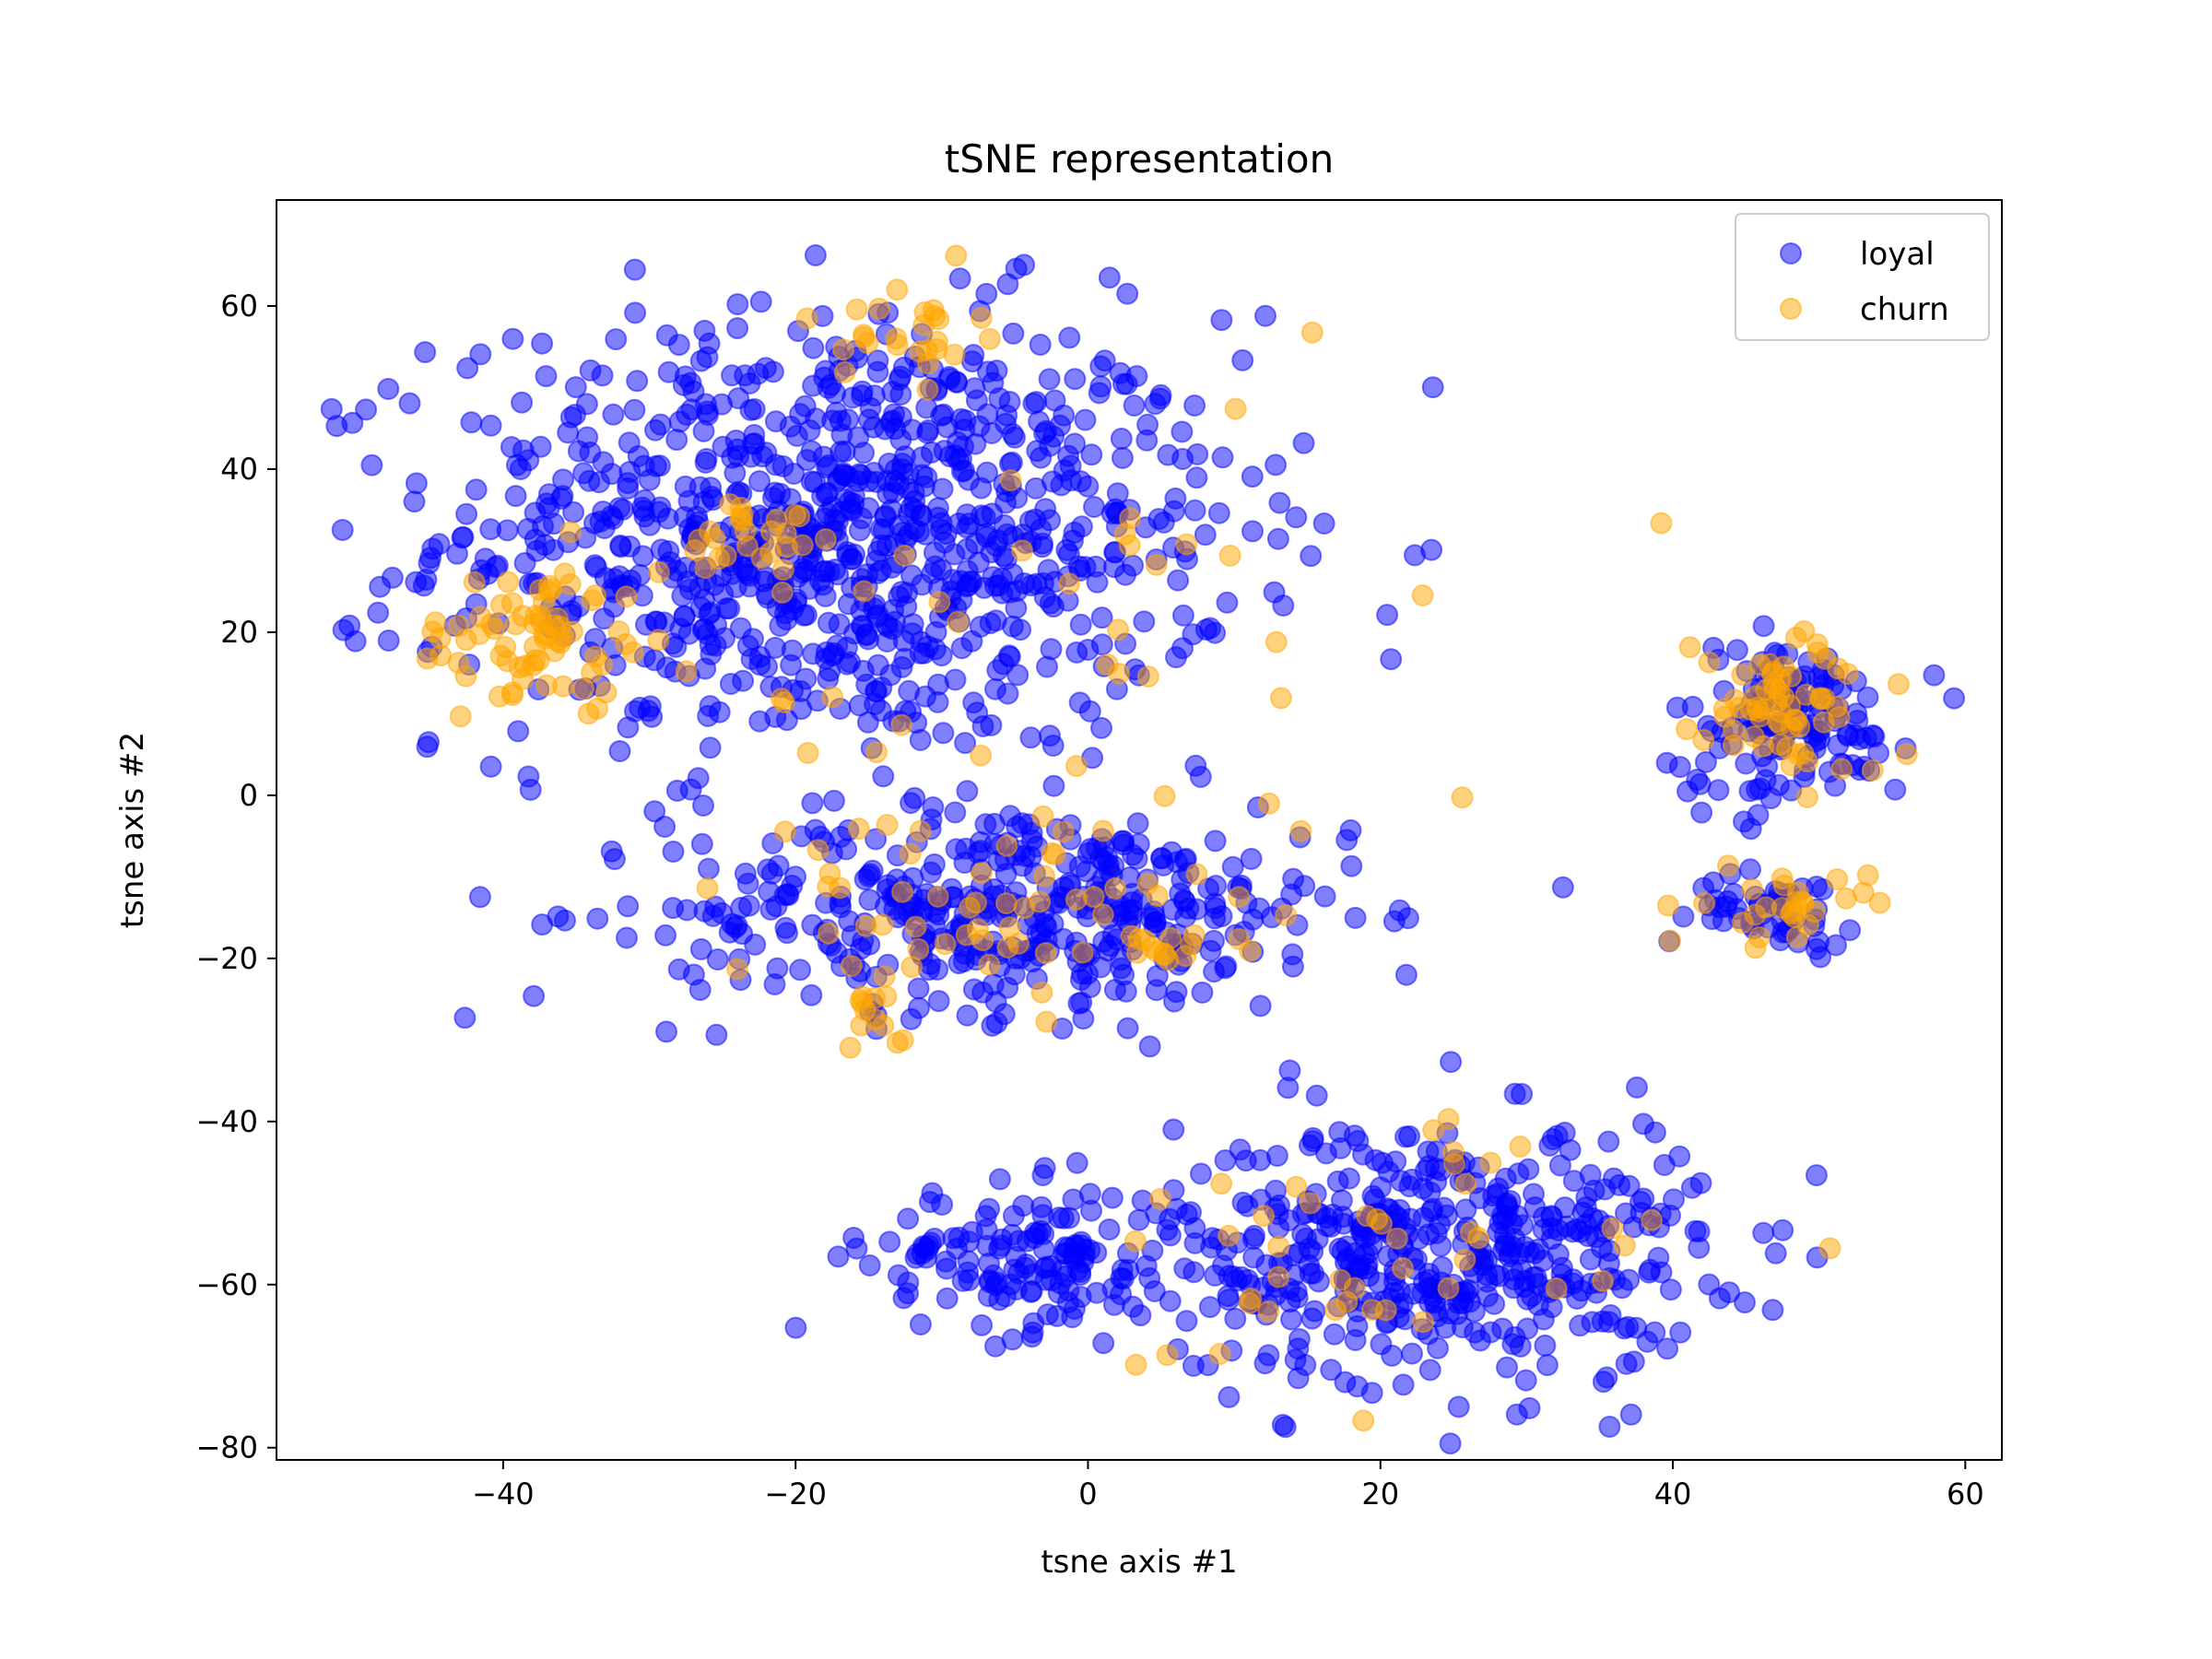 The image size is (2212, 1659). Describe the element at coordinates (235, 876) in the screenshot. I see `y-axis-ticks: −80 −60 −40 −20 0 20 40 60` at that location.